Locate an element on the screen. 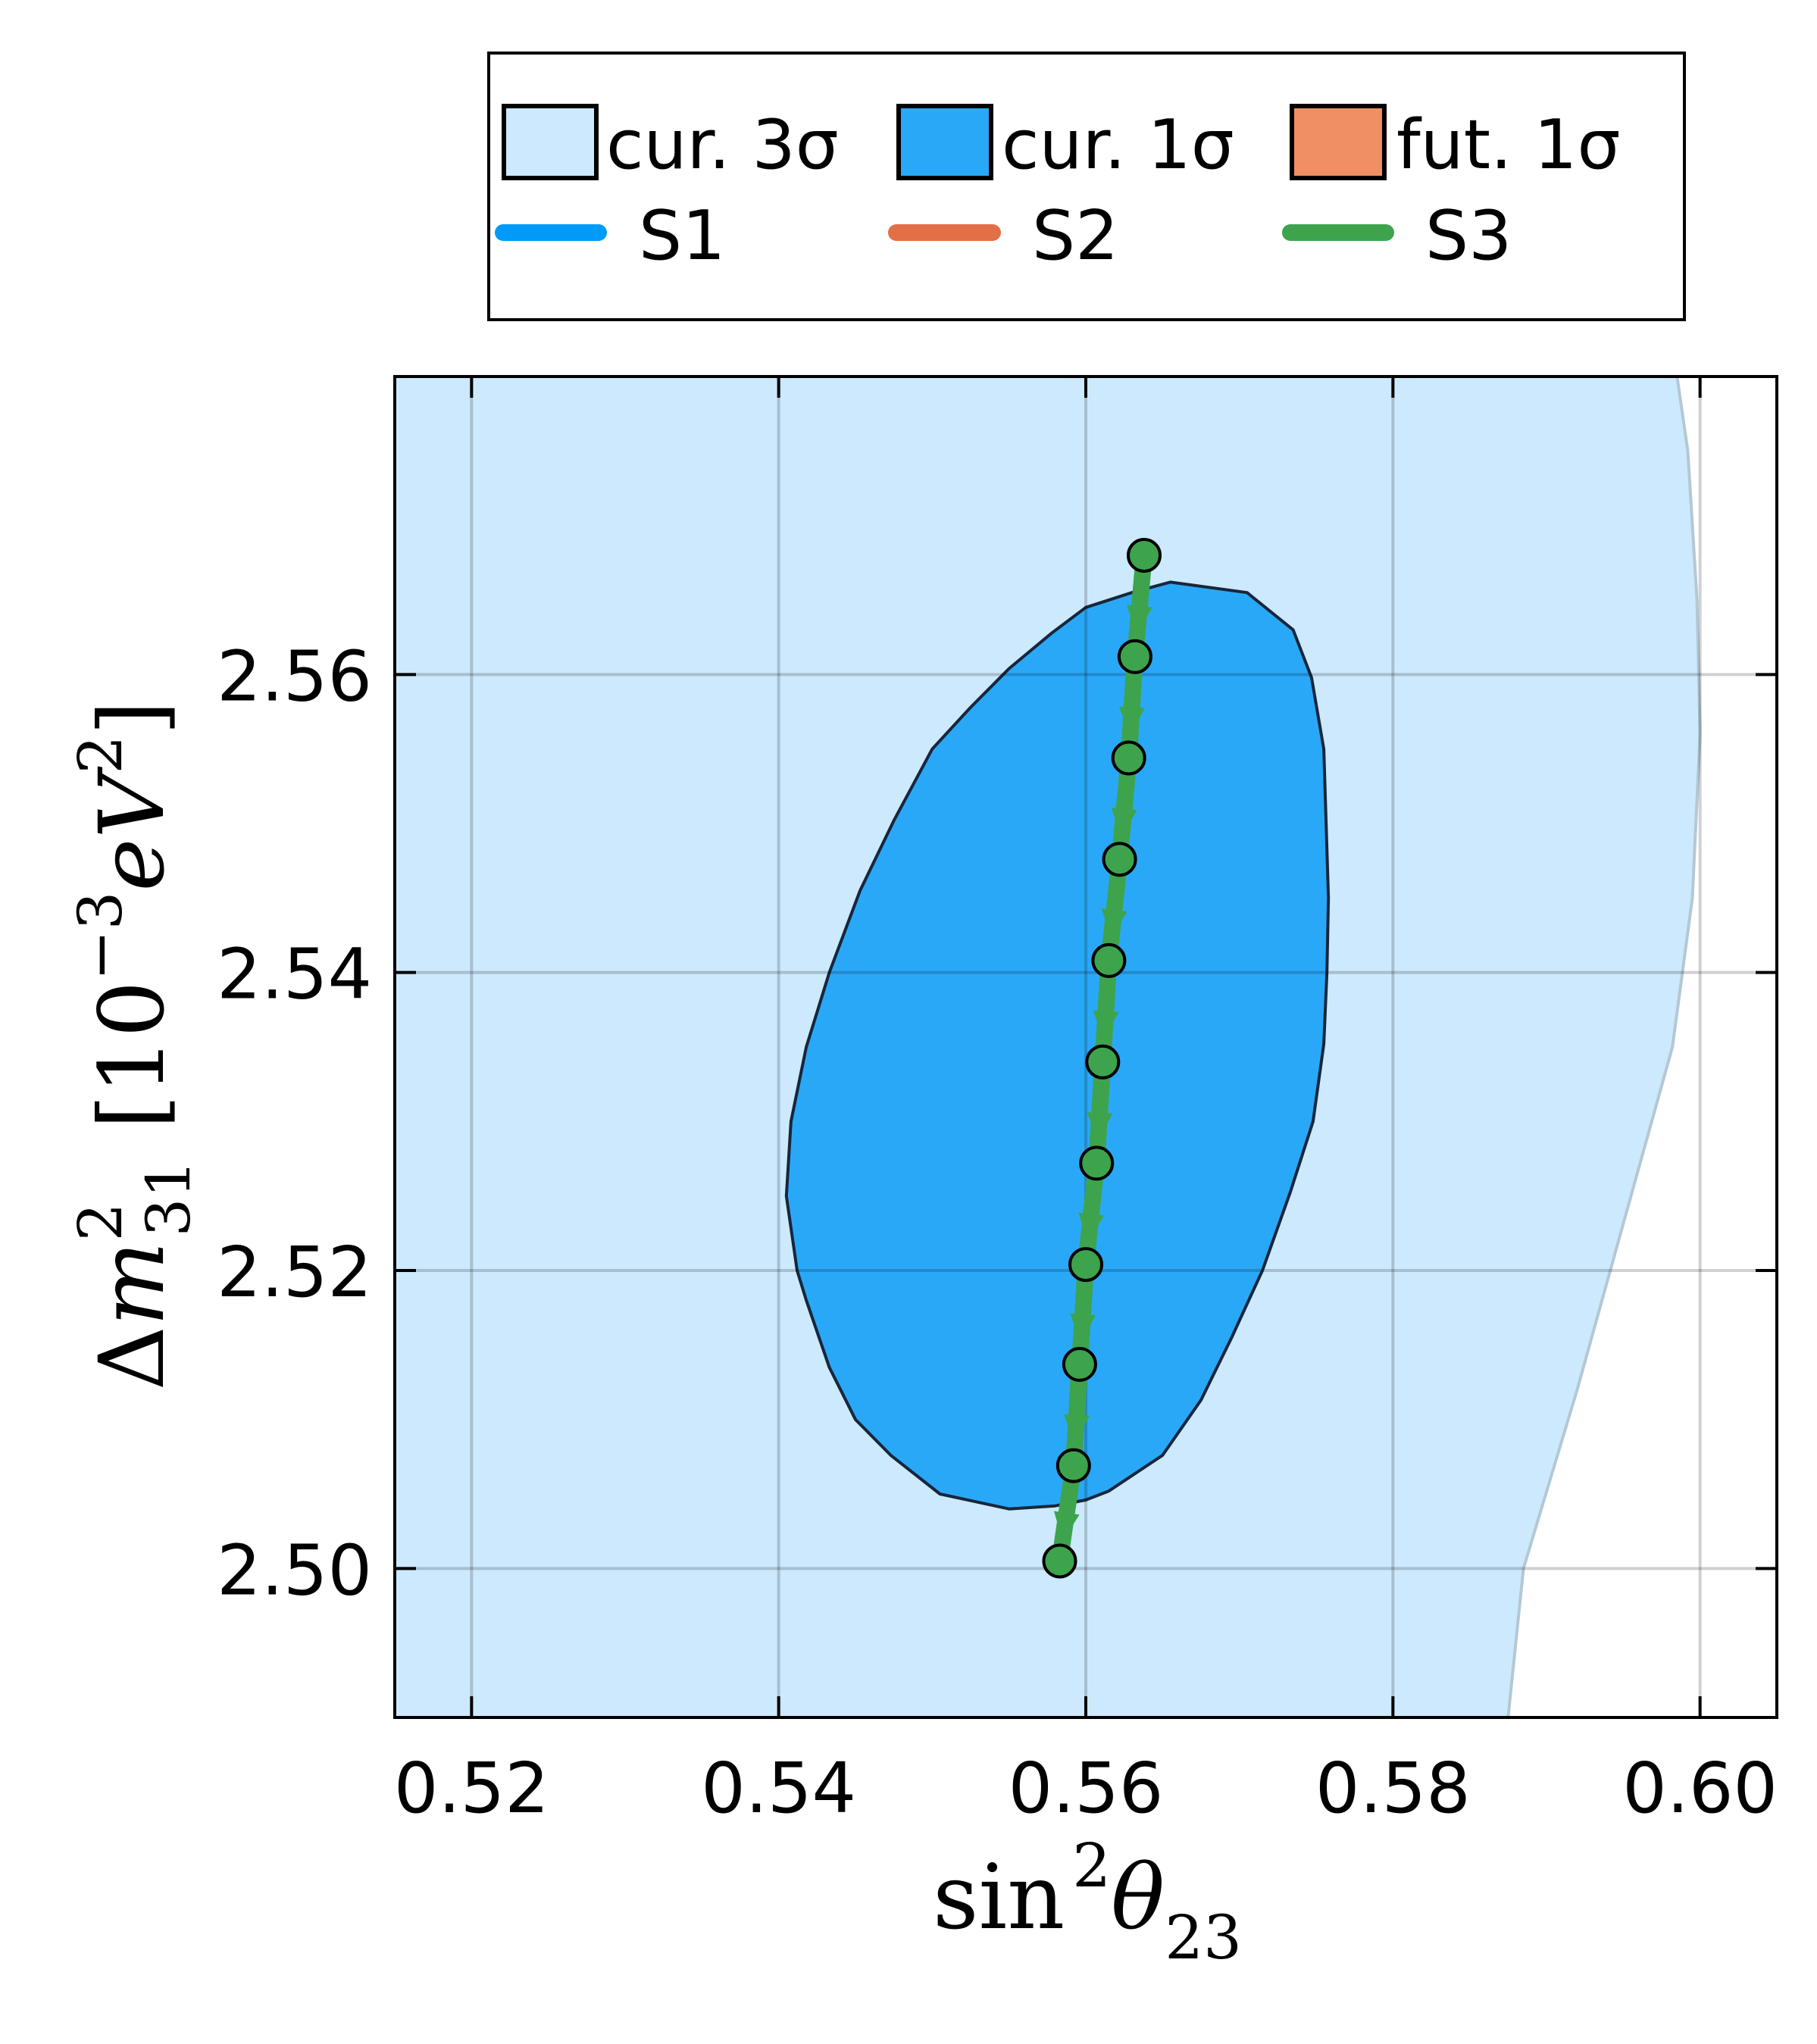 This screenshot has height=2044, width=1817. x-tick-label: 0.52 is located at coordinates (472, 1788).